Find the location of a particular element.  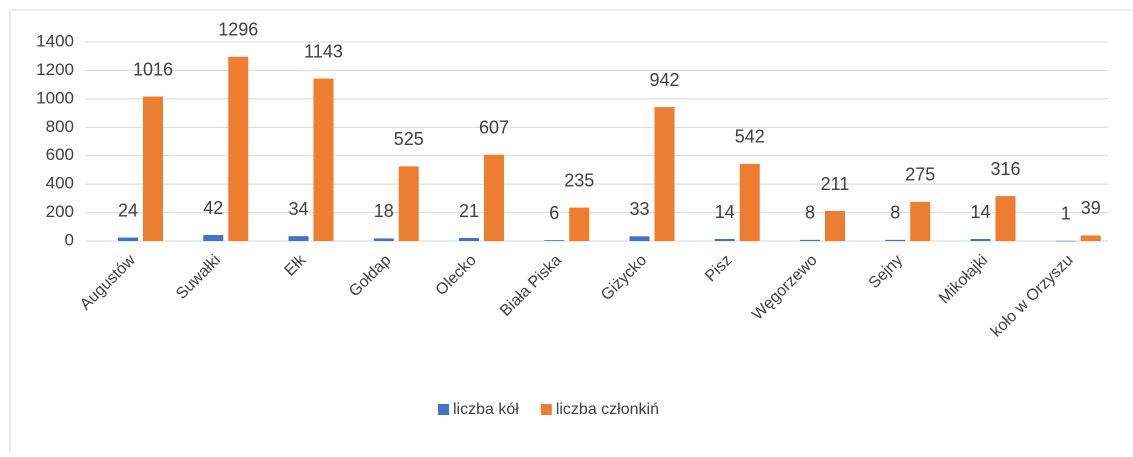

value-label: 275 is located at coordinates (920, 175).